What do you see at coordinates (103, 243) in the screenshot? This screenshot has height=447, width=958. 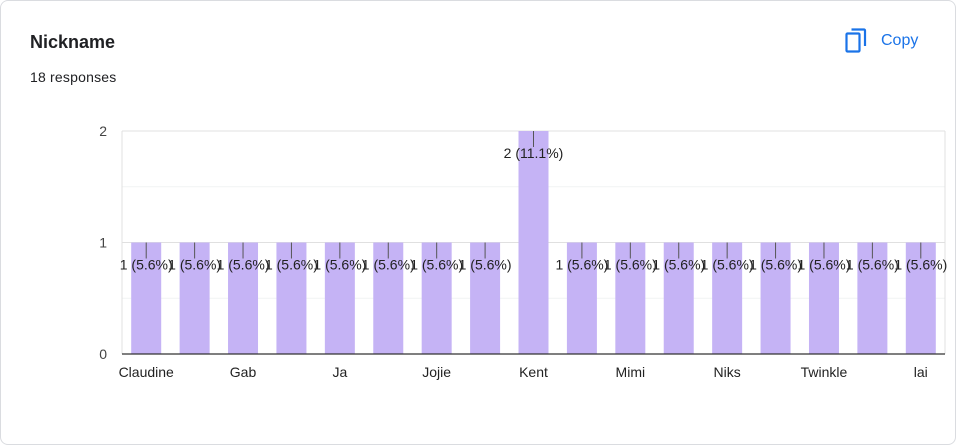 I see `y-tick-label: 1` at bounding box center [103, 243].